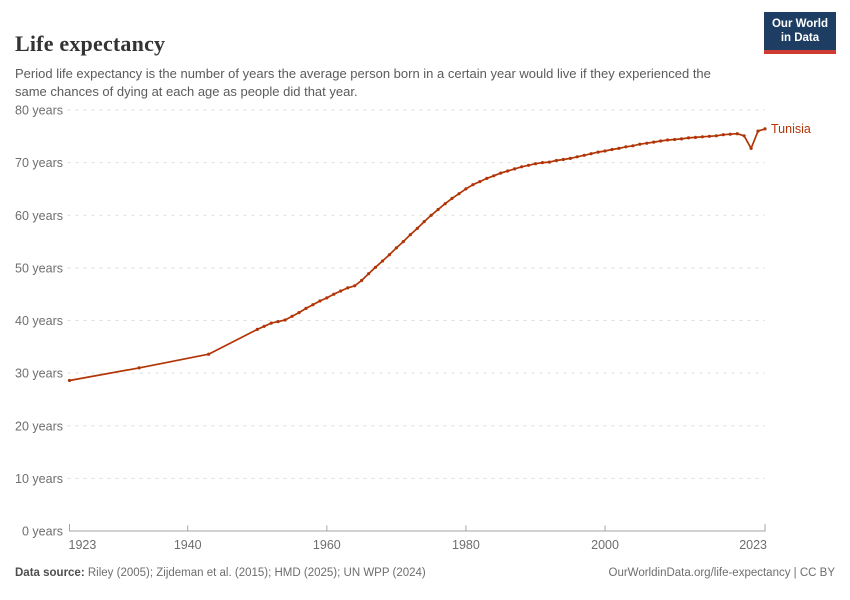 This screenshot has width=850, height=600. Describe the element at coordinates (799, 24) in the screenshot. I see `owid-logo-line1: Our World` at that location.